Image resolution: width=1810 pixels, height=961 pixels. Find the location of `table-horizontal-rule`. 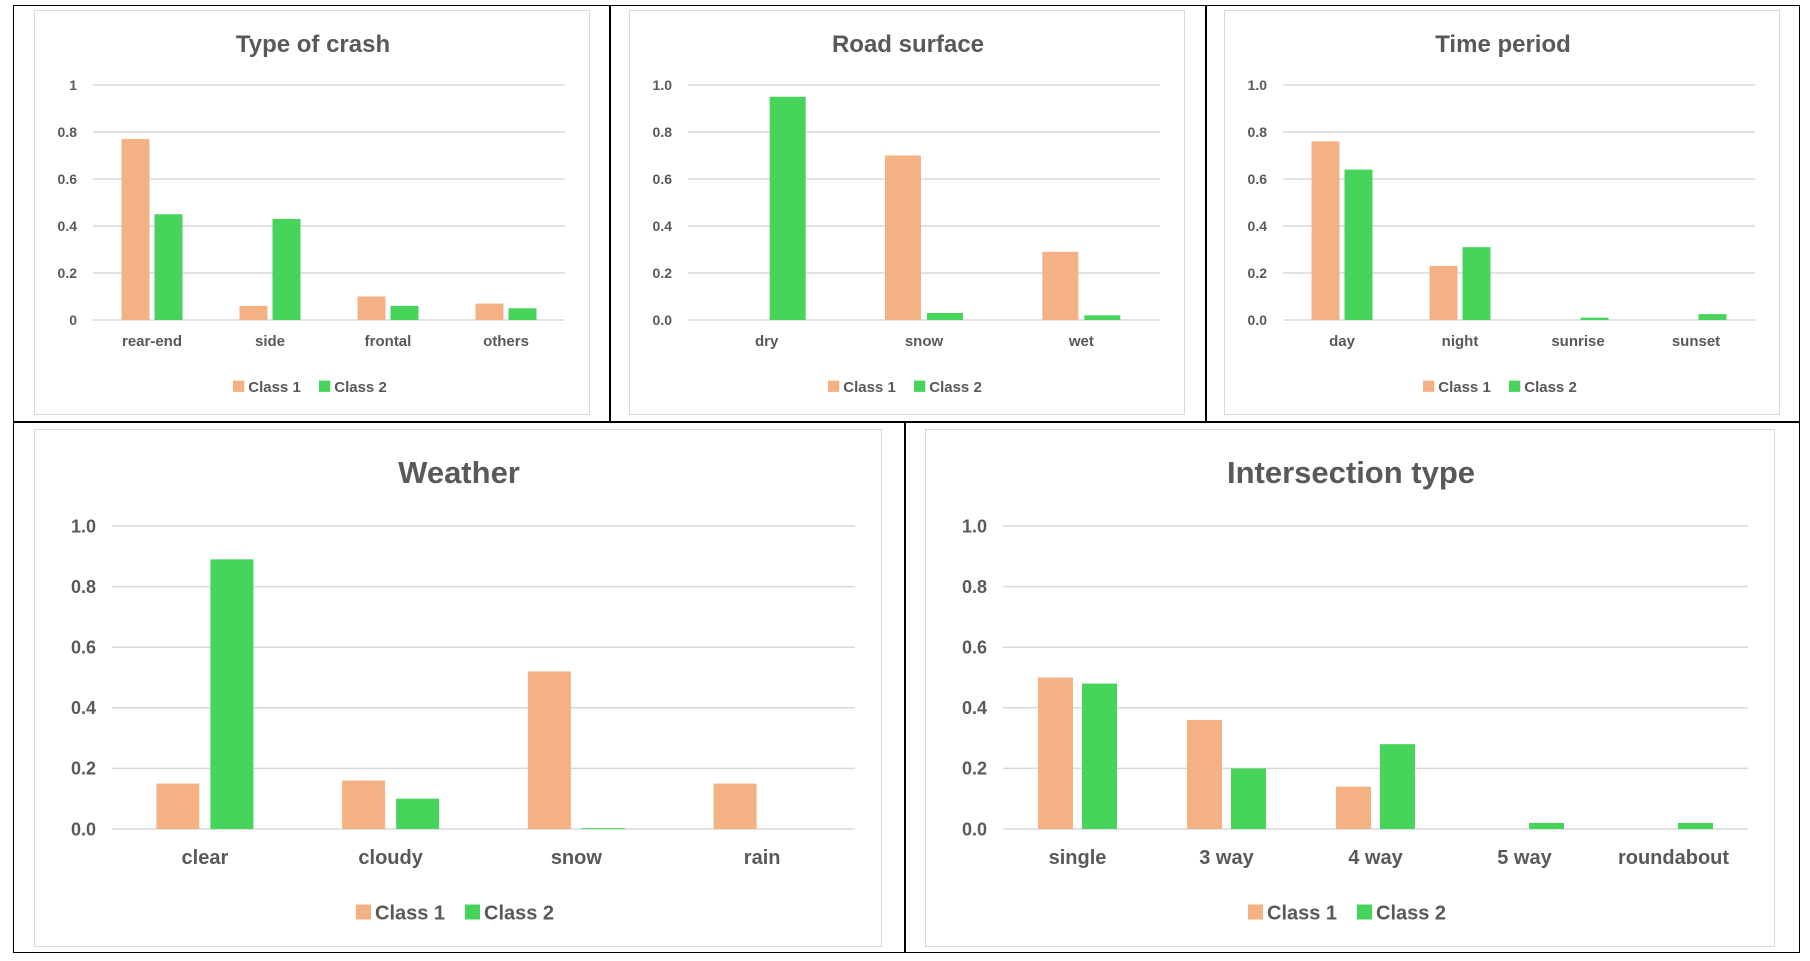

table-horizontal-rule is located at coordinates (906, 422).